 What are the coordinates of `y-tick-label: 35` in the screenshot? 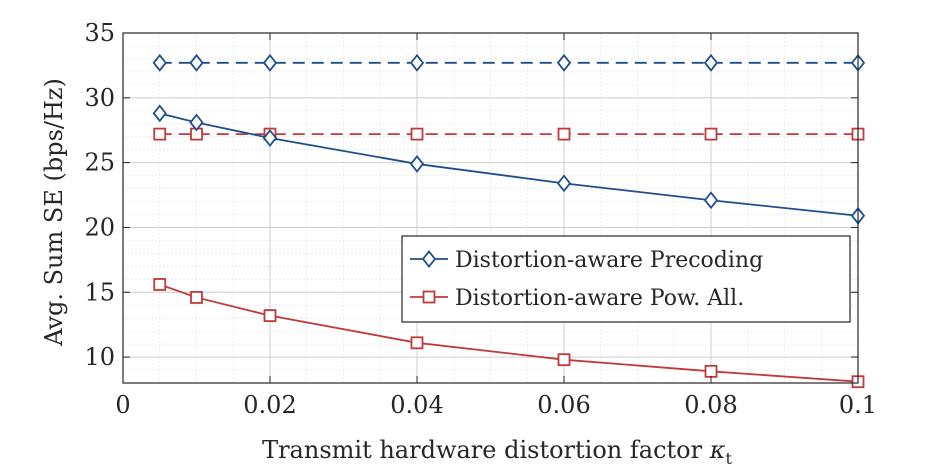 It's located at (99, 33).